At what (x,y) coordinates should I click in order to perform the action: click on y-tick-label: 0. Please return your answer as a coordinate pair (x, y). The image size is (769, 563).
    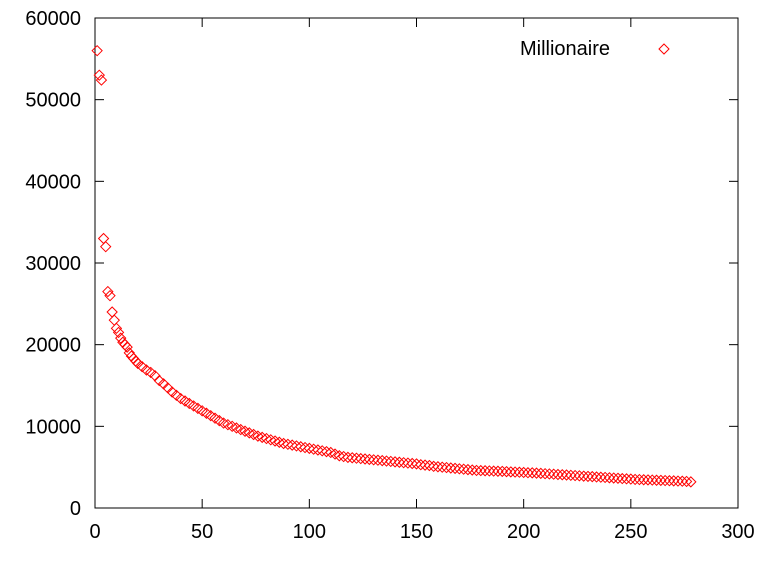
    Looking at the image, I should click on (75, 509).